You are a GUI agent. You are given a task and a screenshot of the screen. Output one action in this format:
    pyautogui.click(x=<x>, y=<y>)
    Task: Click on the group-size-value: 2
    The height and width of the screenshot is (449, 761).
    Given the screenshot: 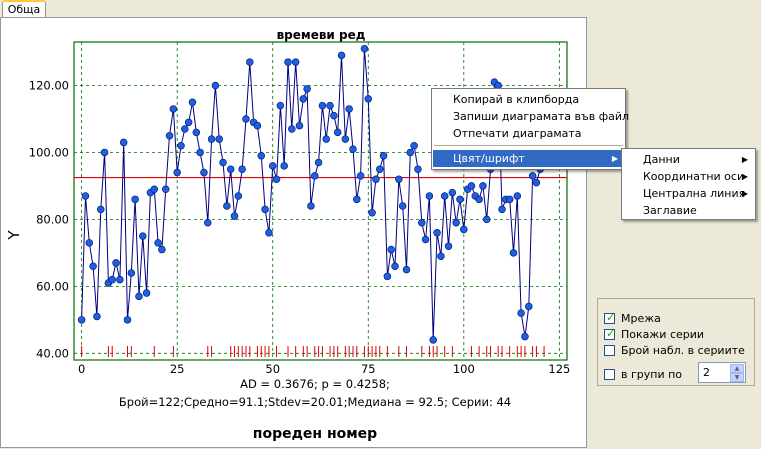 What is the action you would take?
    pyautogui.click(x=706, y=372)
    